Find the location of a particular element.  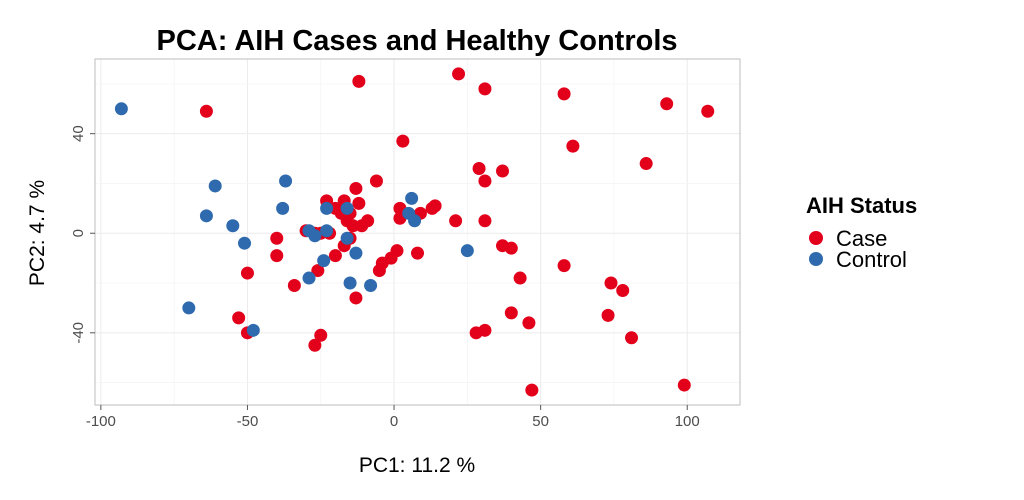

y-axis: -40 0 40 is located at coordinates (82, 234).